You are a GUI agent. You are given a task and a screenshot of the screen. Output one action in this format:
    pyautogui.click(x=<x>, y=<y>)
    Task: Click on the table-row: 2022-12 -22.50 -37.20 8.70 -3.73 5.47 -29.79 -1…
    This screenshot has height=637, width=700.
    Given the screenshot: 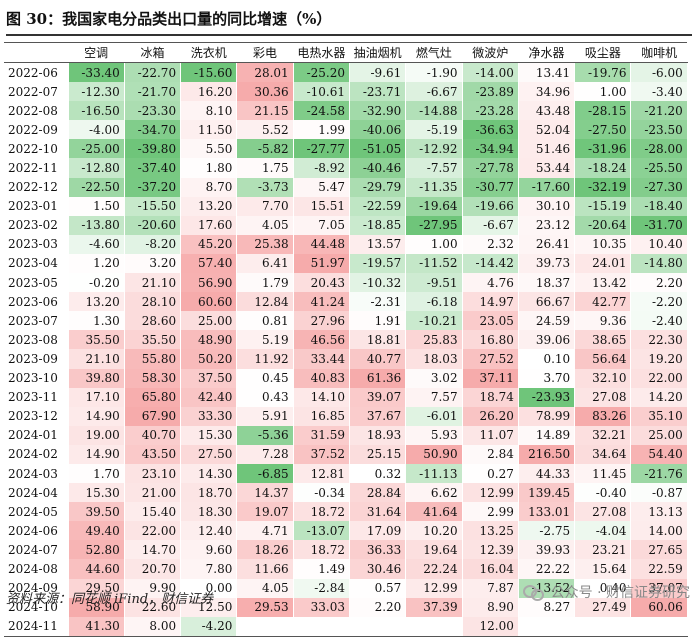 What is the action you would take?
    pyautogui.click(x=346, y=187)
    